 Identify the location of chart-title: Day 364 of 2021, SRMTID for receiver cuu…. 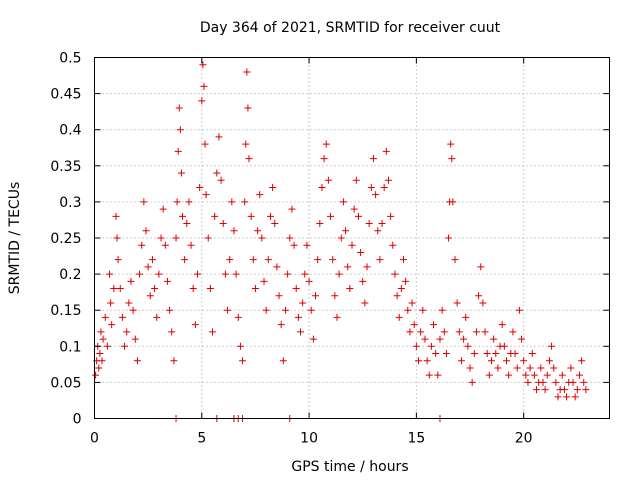
(350, 28).